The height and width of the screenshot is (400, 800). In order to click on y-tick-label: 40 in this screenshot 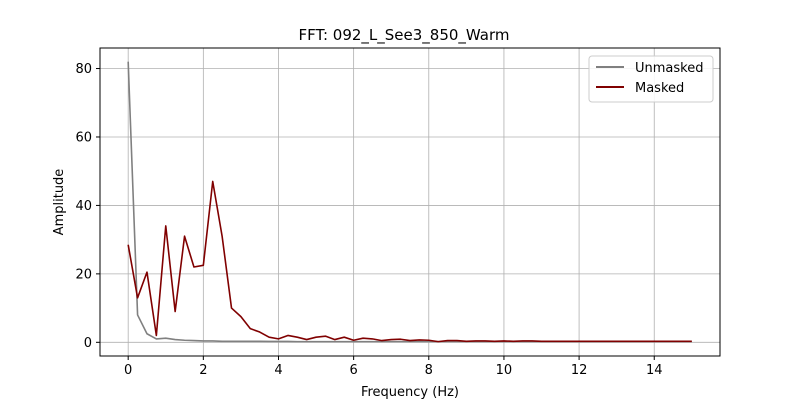, I will do `click(83, 206)`.